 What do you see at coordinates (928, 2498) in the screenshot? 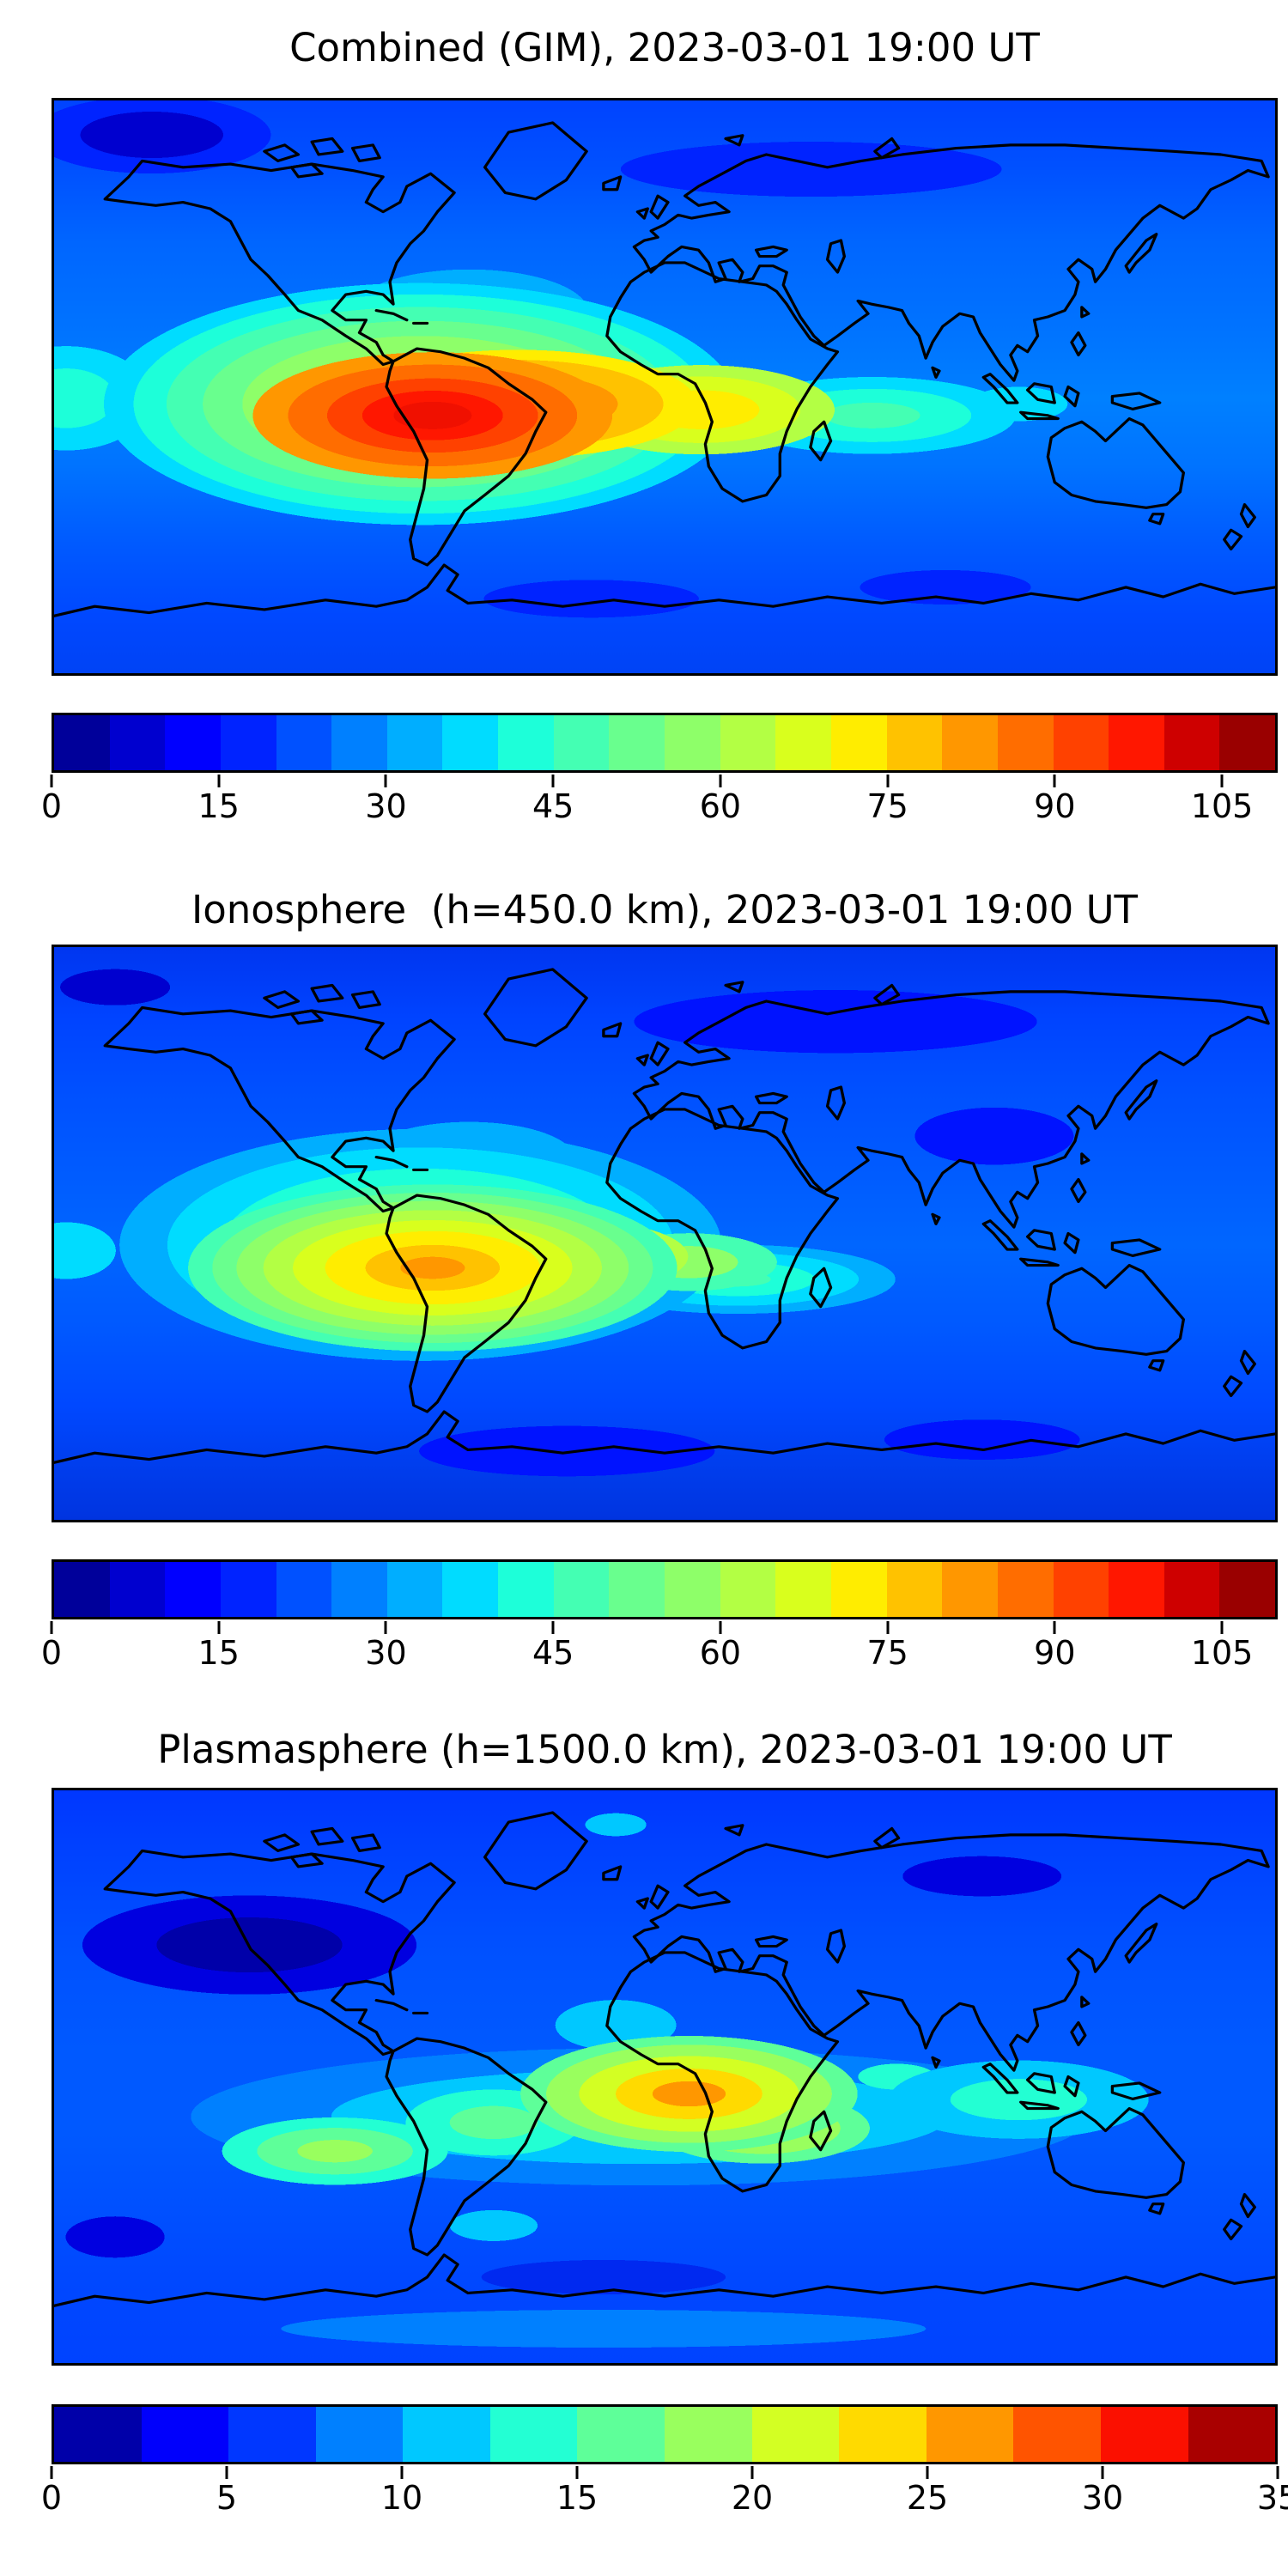
I see `colorbar-tick-label: 25` at bounding box center [928, 2498].